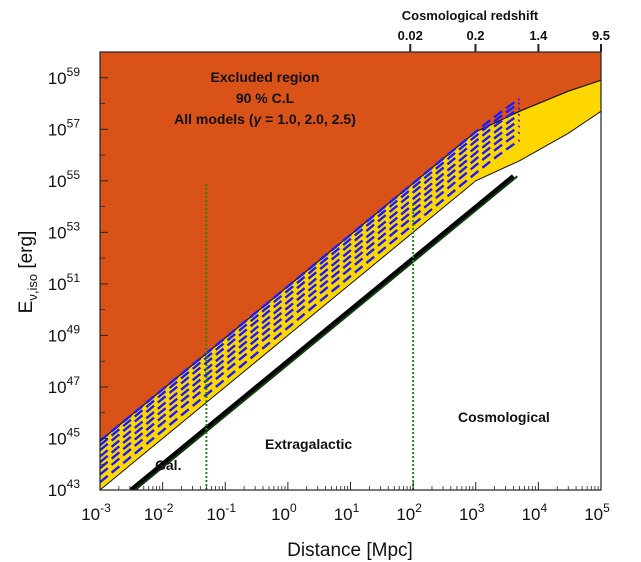 Image resolution: width=641 pixels, height=562 pixels. What do you see at coordinates (26, 252) in the screenshot?
I see `y-axis-title-unit: [erg]` at bounding box center [26, 252].